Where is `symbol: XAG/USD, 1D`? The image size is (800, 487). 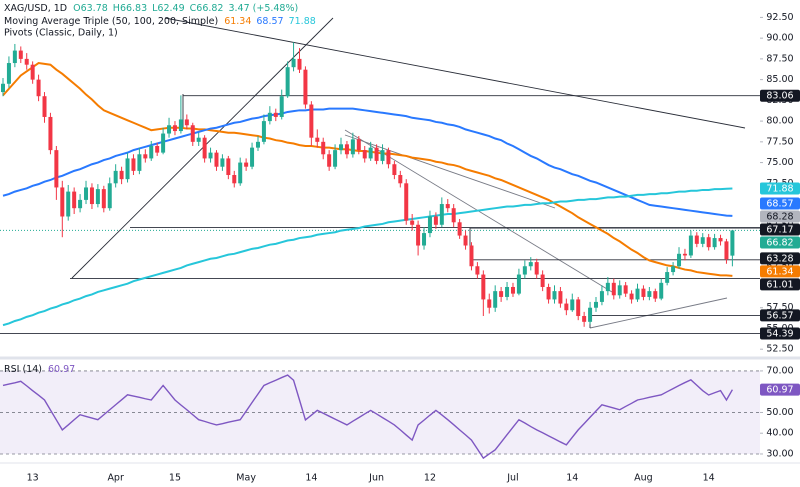 symbol: XAG/USD, 1D is located at coordinates (35, 8).